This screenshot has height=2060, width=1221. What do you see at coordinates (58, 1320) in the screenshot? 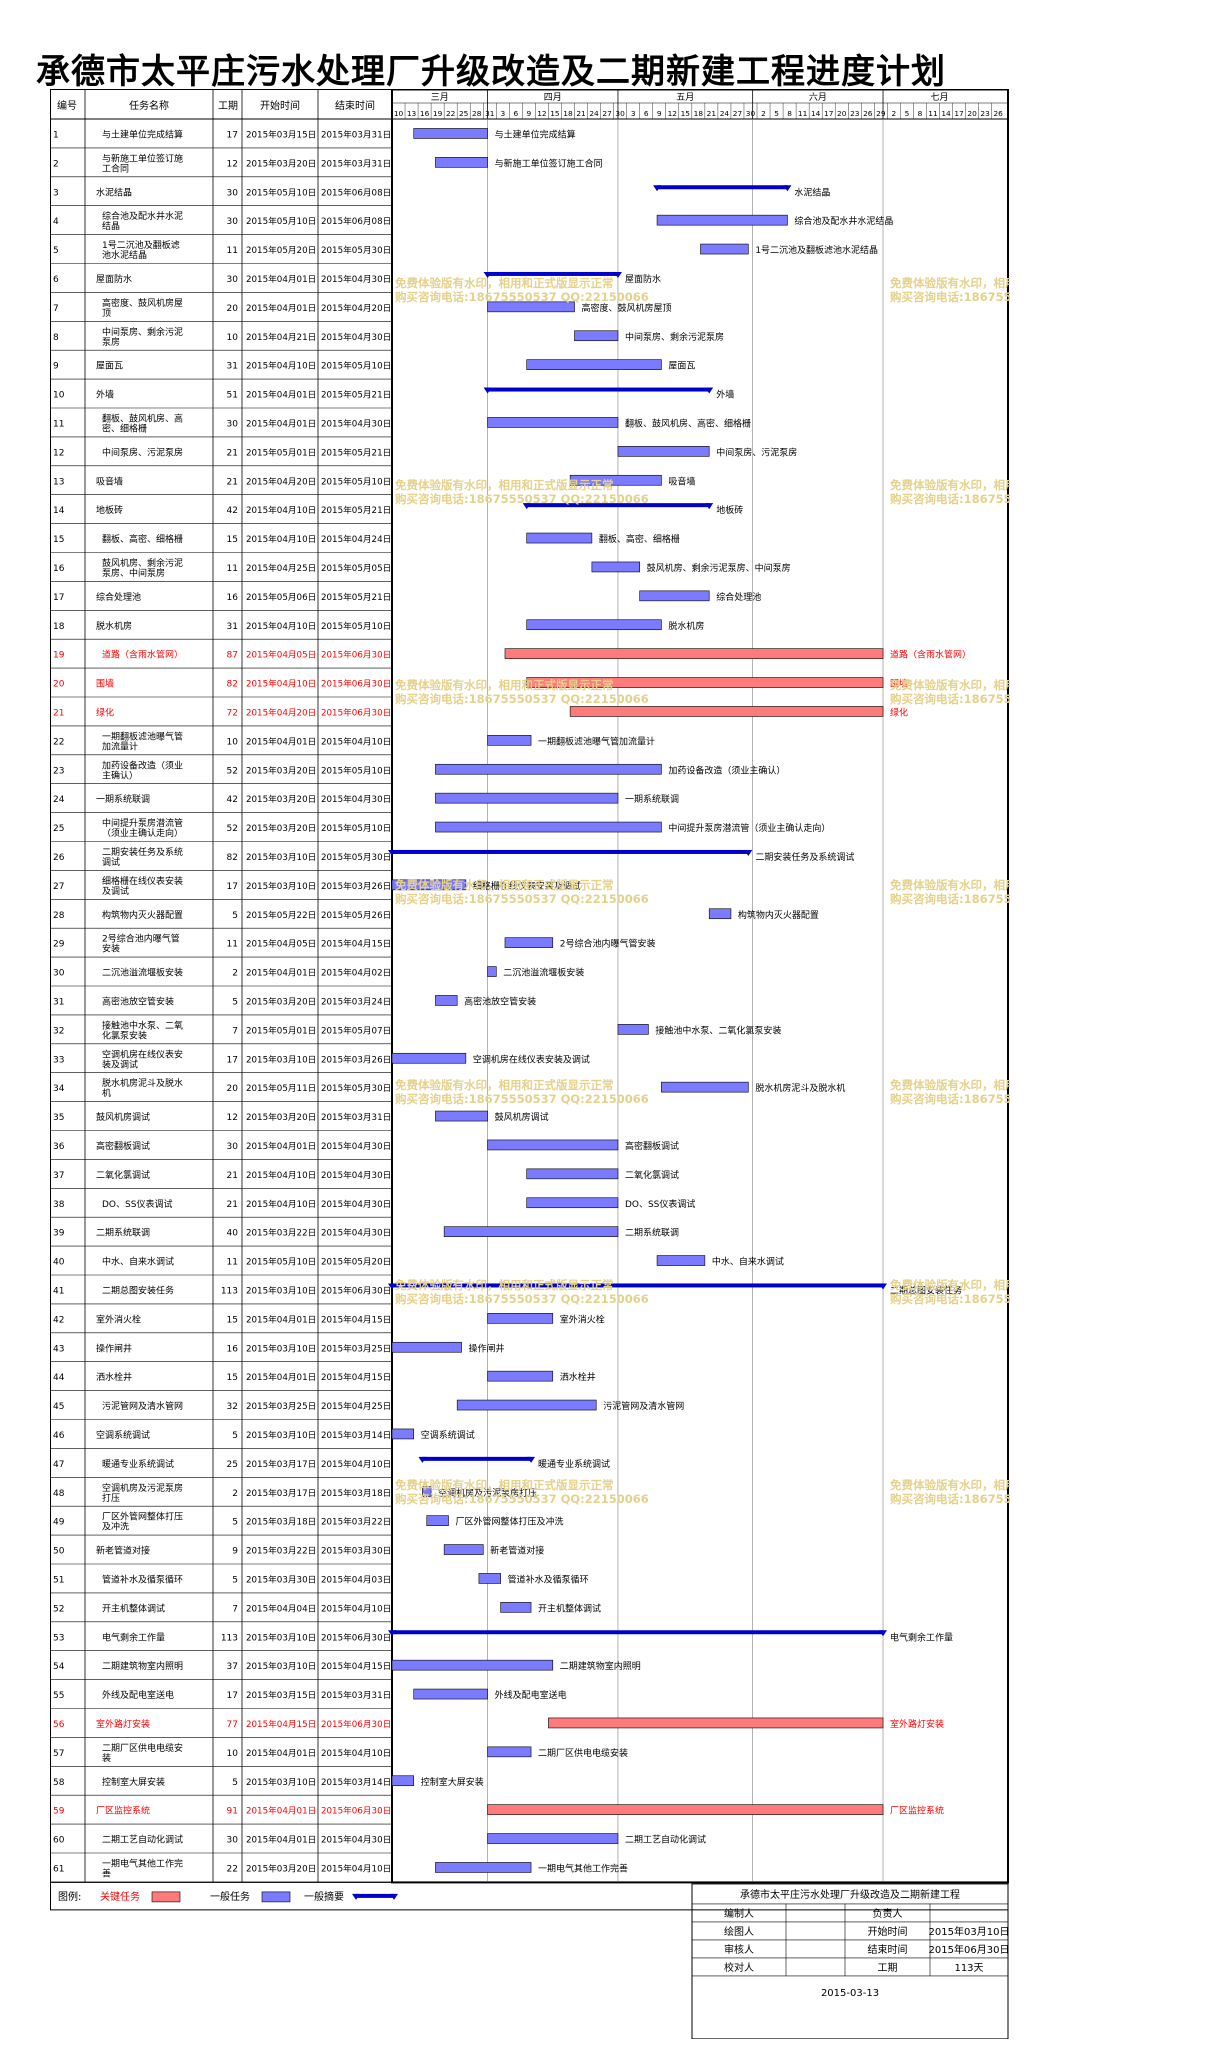
I see `task-id: 42` at bounding box center [58, 1320].